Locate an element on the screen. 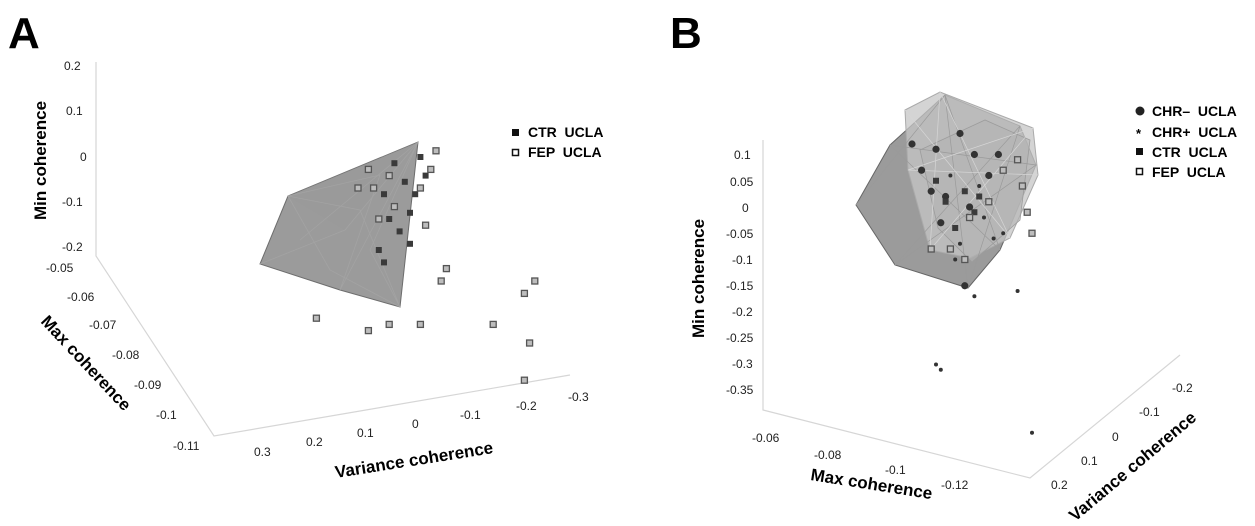 The width and height of the screenshot is (1255, 526). legend-marker-filled-square is located at coordinates (1139, 151).